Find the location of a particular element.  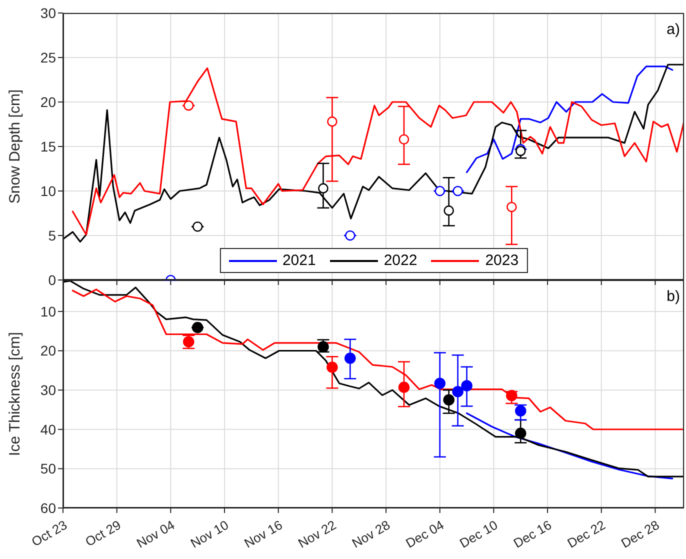

x-tick-label: Dec 22 is located at coordinates (586, 534).